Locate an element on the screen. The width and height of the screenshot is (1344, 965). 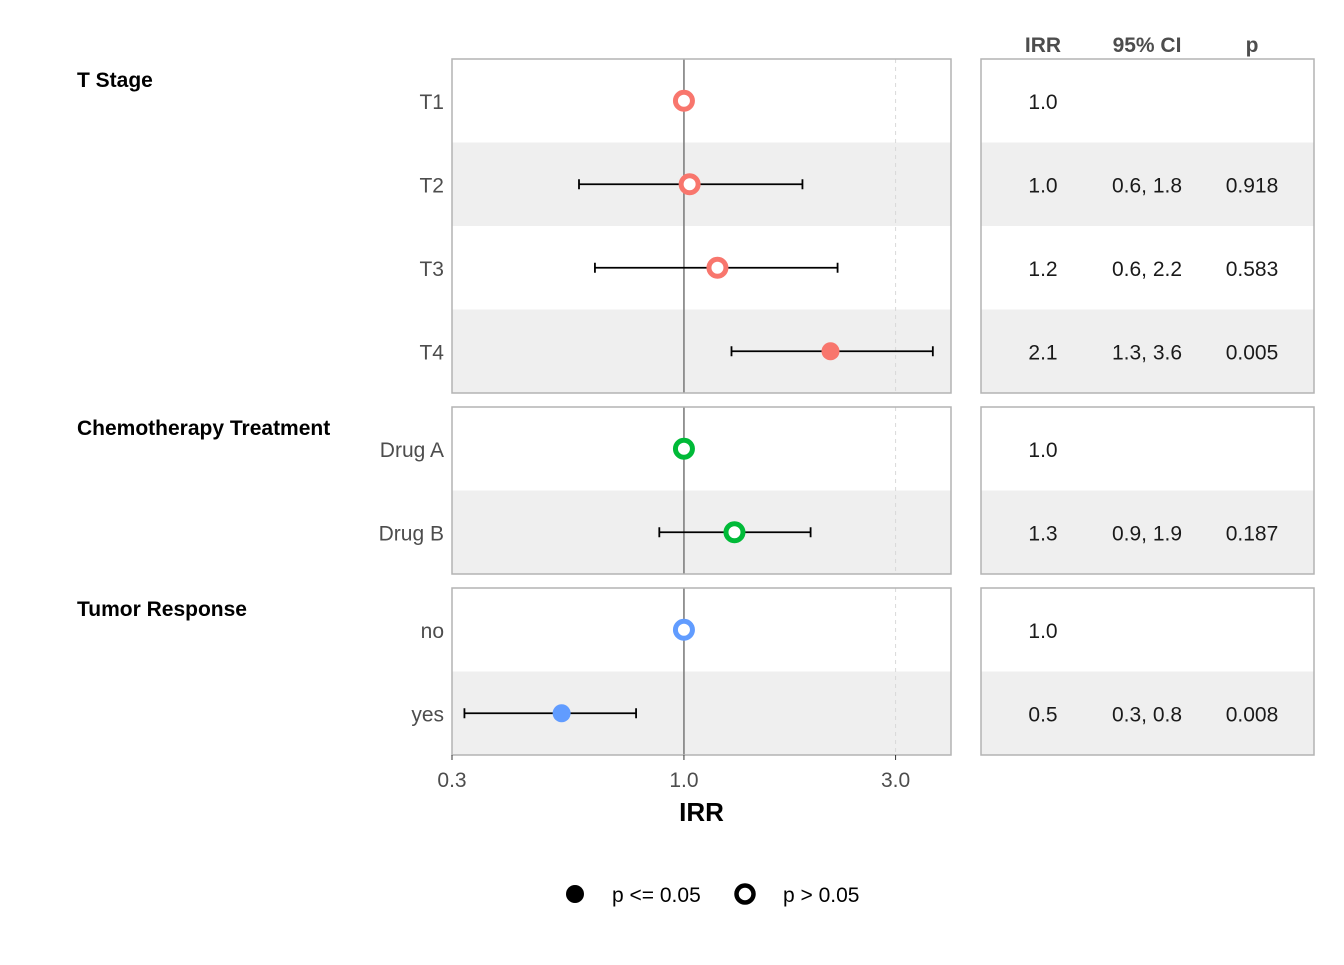
x-tick-label: 1.0 is located at coordinates (683, 780).